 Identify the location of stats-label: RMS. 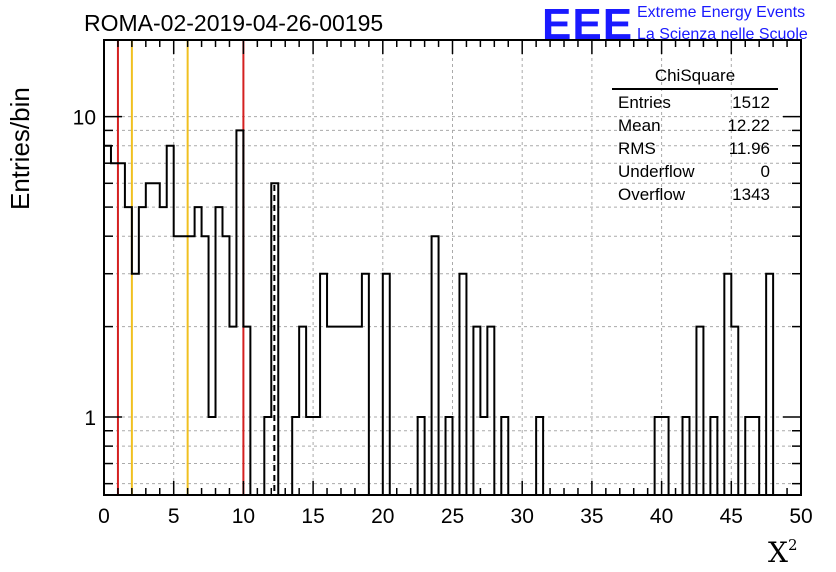
(637, 148).